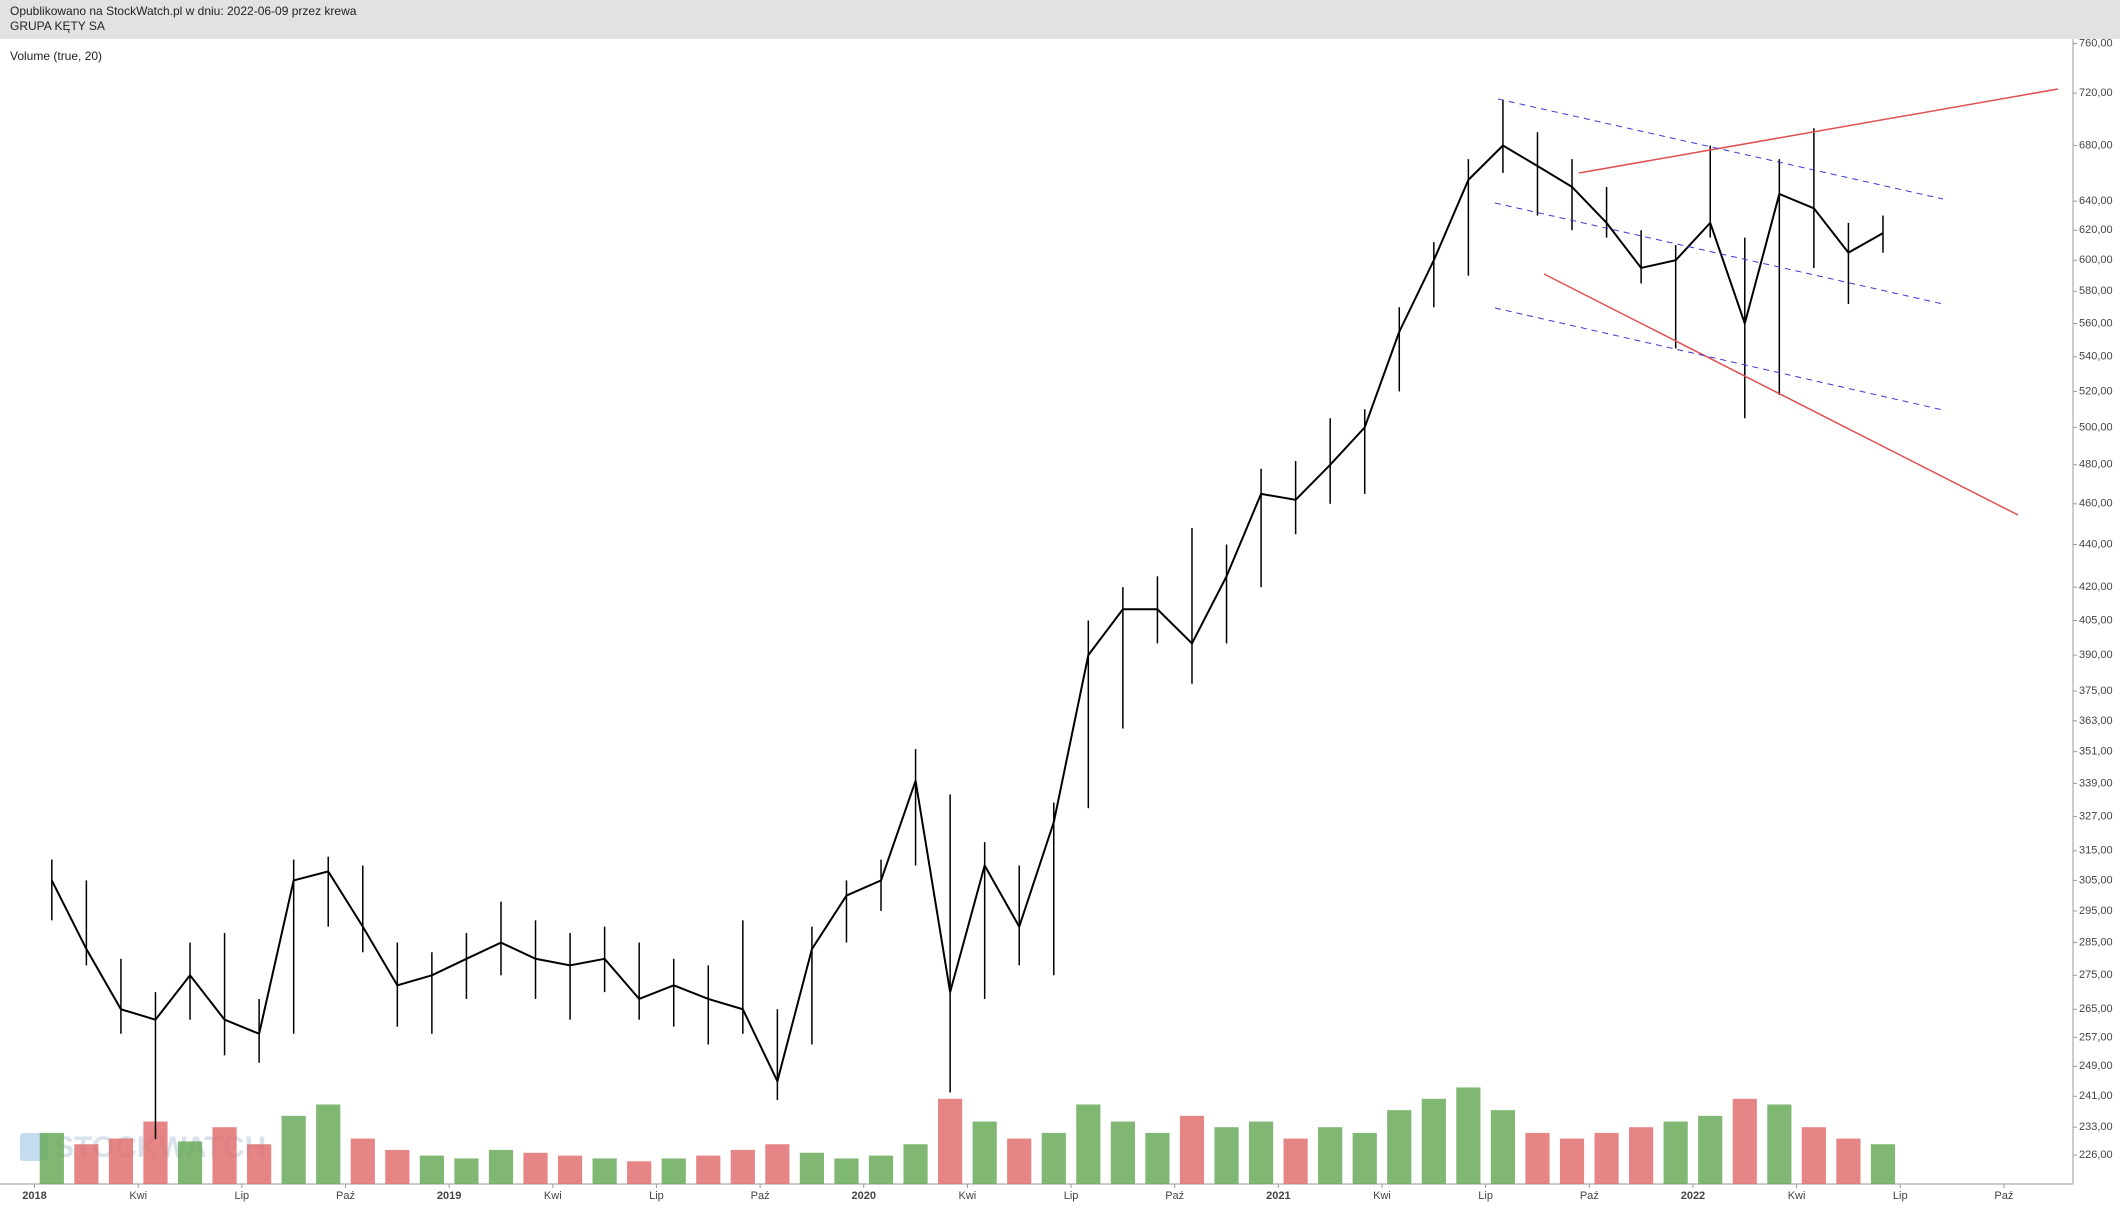 The width and height of the screenshot is (2120, 1205). I want to click on y-tick-label: 600,00, so click(2096, 260).